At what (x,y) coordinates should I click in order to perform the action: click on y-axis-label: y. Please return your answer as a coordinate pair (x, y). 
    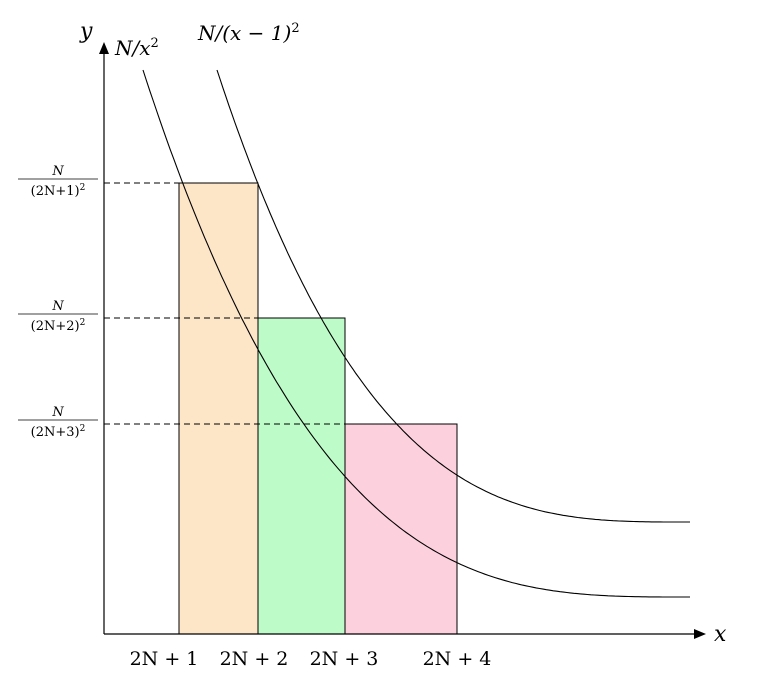
    Looking at the image, I should click on (86, 31).